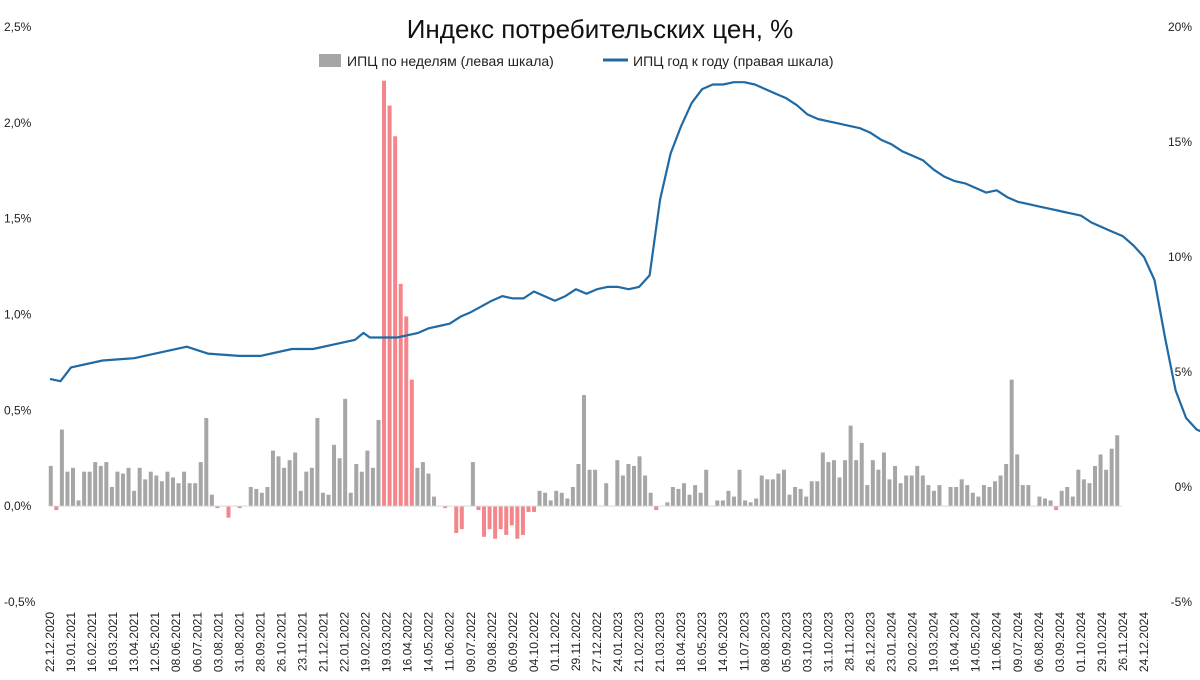  I want to click on x-tick-label: 21.02.2023, so click(639, 642).